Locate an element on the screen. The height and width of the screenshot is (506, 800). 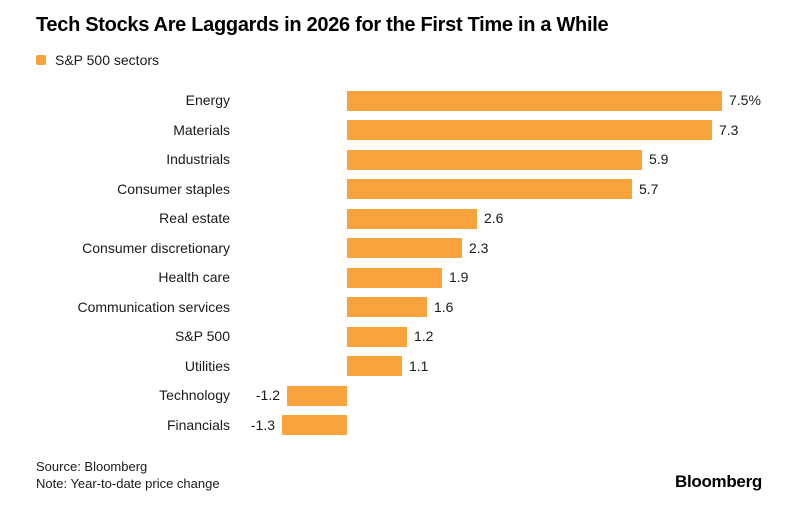
bloomberg-logo: Bloomberg is located at coordinates (718, 481).